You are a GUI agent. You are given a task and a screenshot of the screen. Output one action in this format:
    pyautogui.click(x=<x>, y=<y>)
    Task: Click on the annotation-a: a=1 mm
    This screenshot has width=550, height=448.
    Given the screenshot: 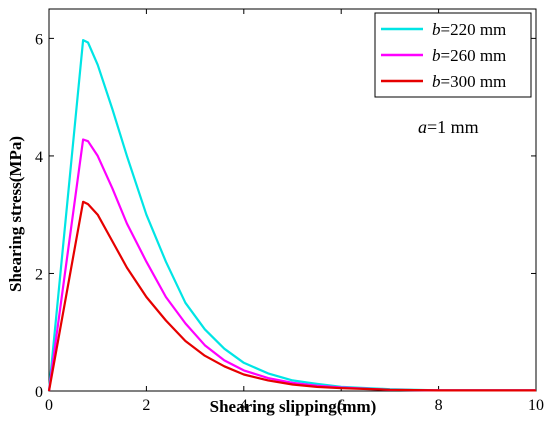 What is the action you would take?
    pyautogui.click(x=448, y=127)
    